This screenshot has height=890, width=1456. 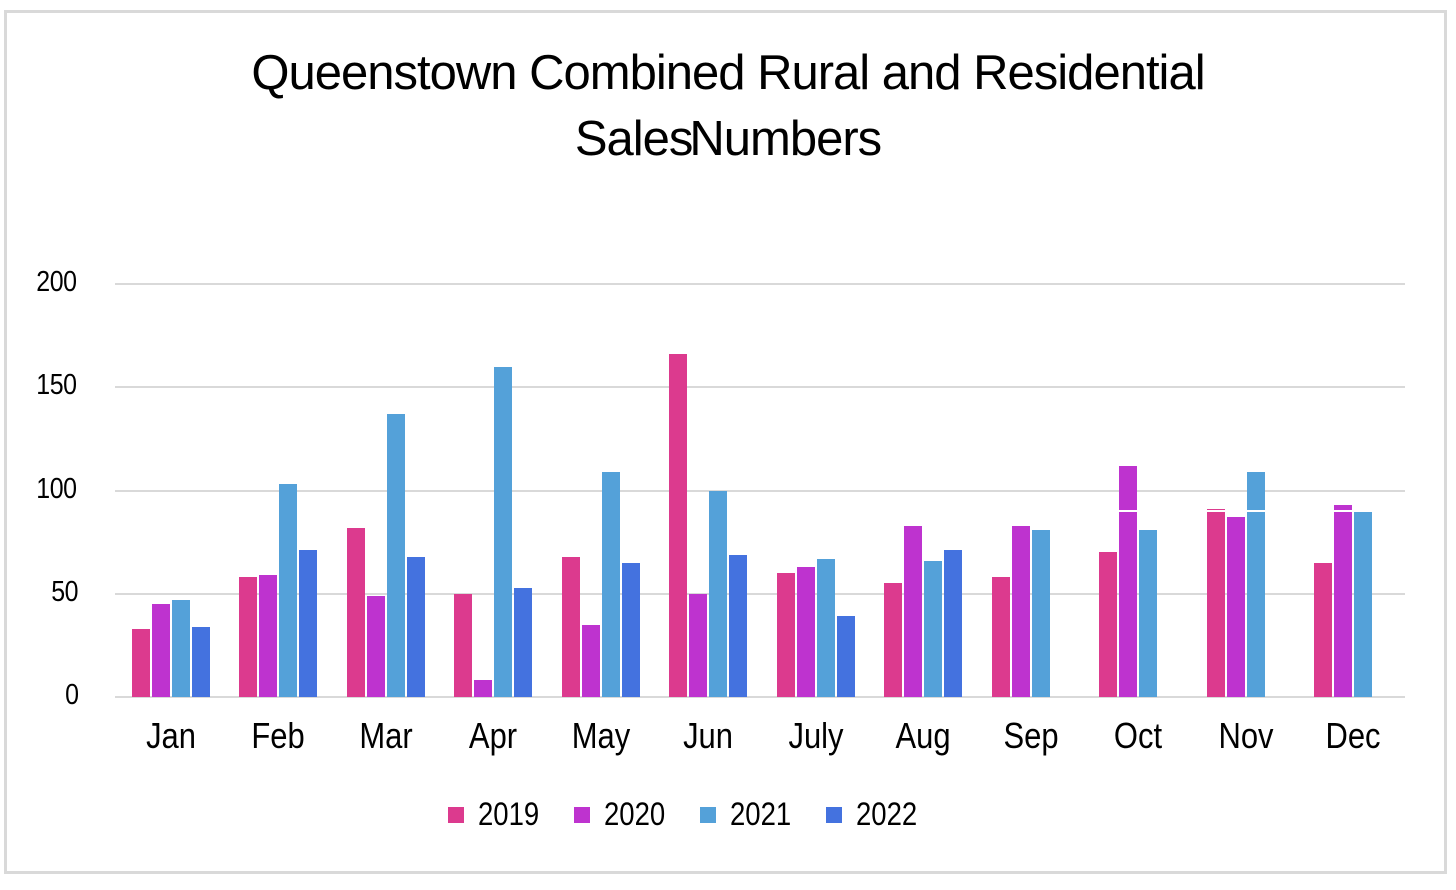 What do you see at coordinates (170, 735) in the screenshot?
I see `x-axis-label-Jan: Jan` at bounding box center [170, 735].